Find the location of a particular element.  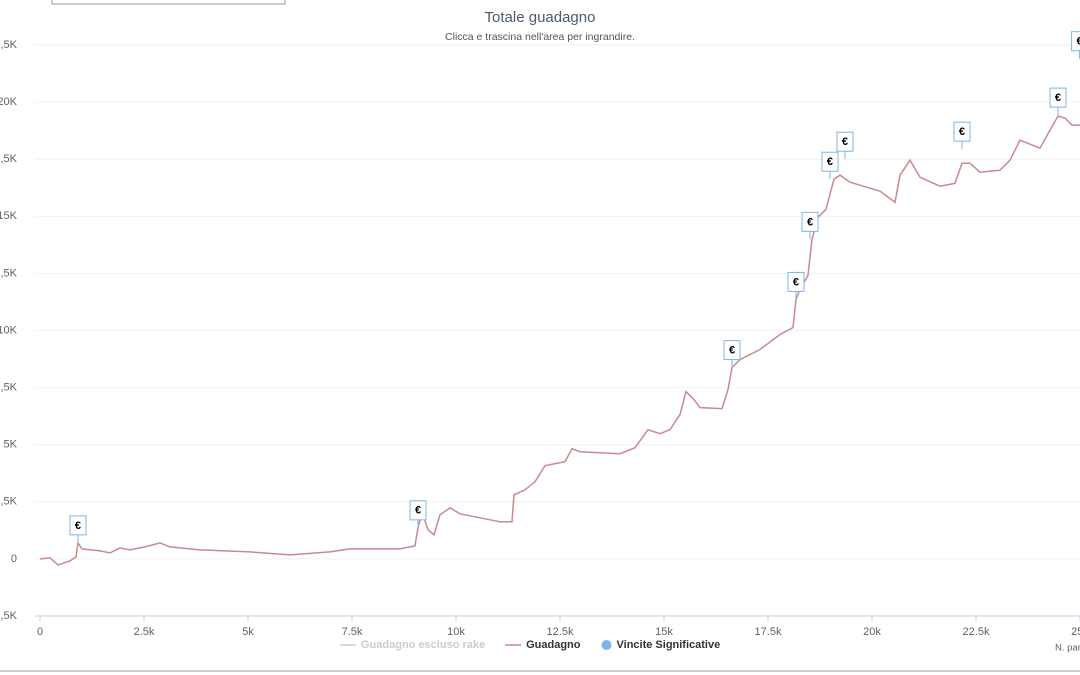

toolbar-box is located at coordinates (168, 2).